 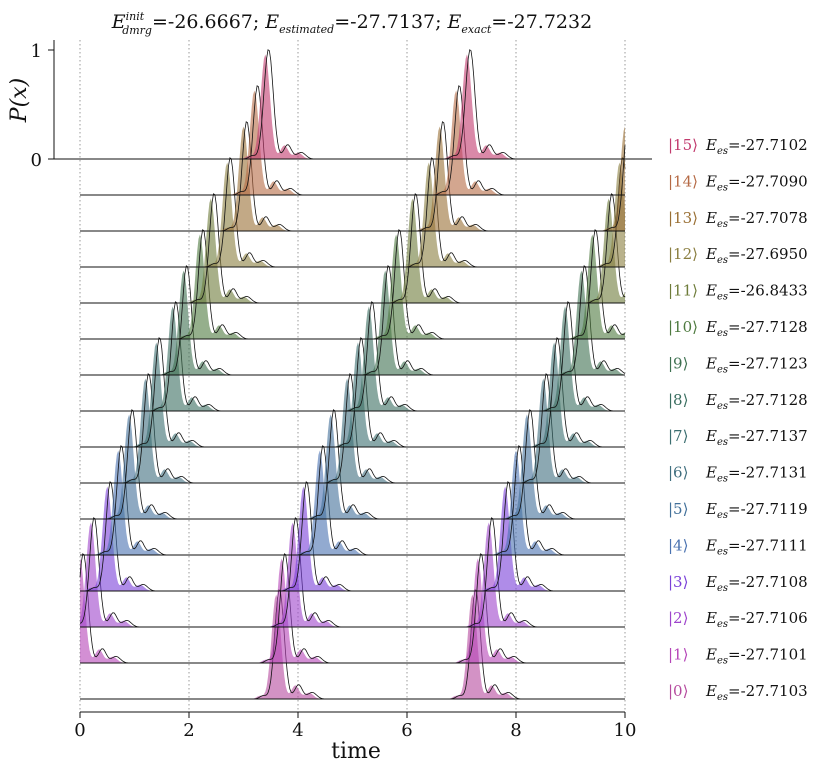 What do you see at coordinates (36, 51) in the screenshot?
I see `y-tick-label-1: 1` at bounding box center [36, 51].